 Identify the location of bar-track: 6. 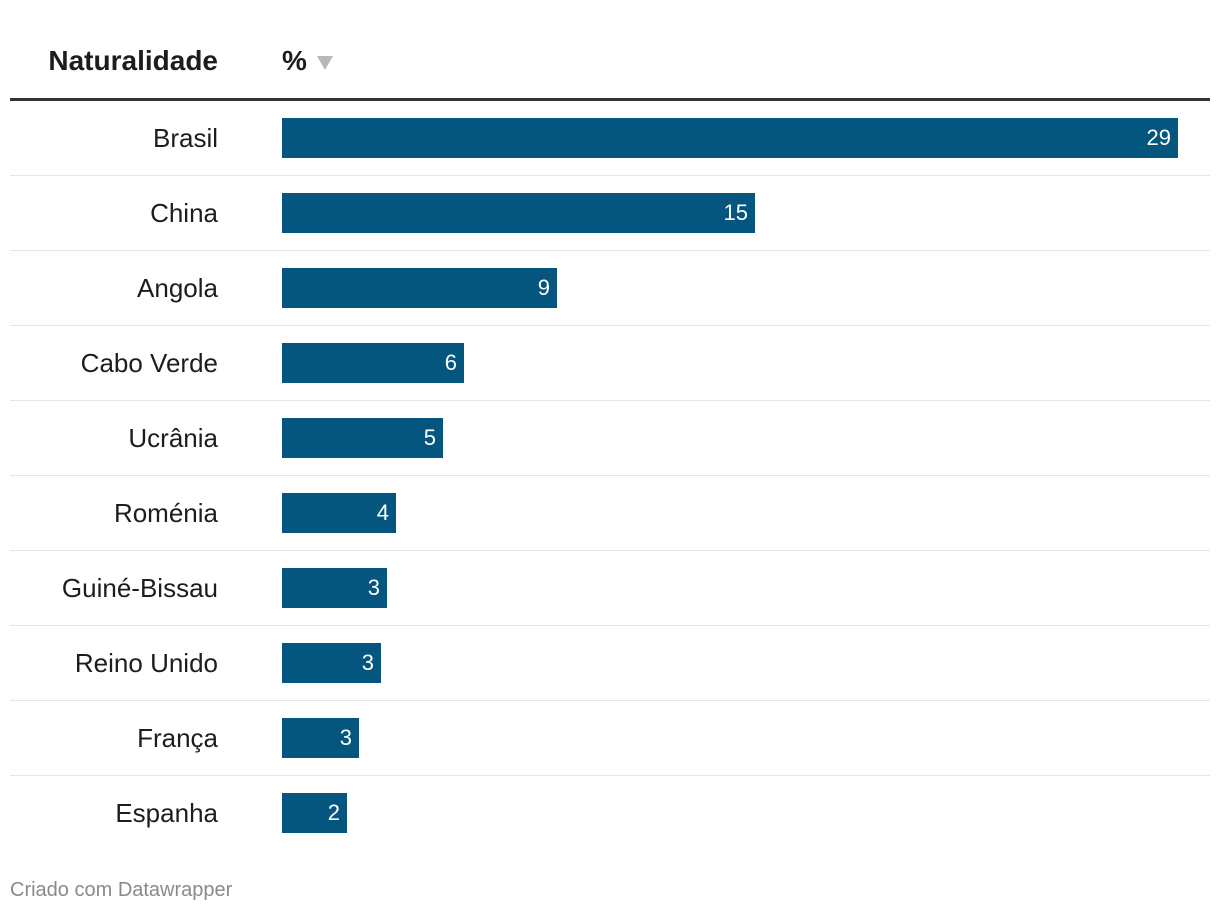
(730, 363).